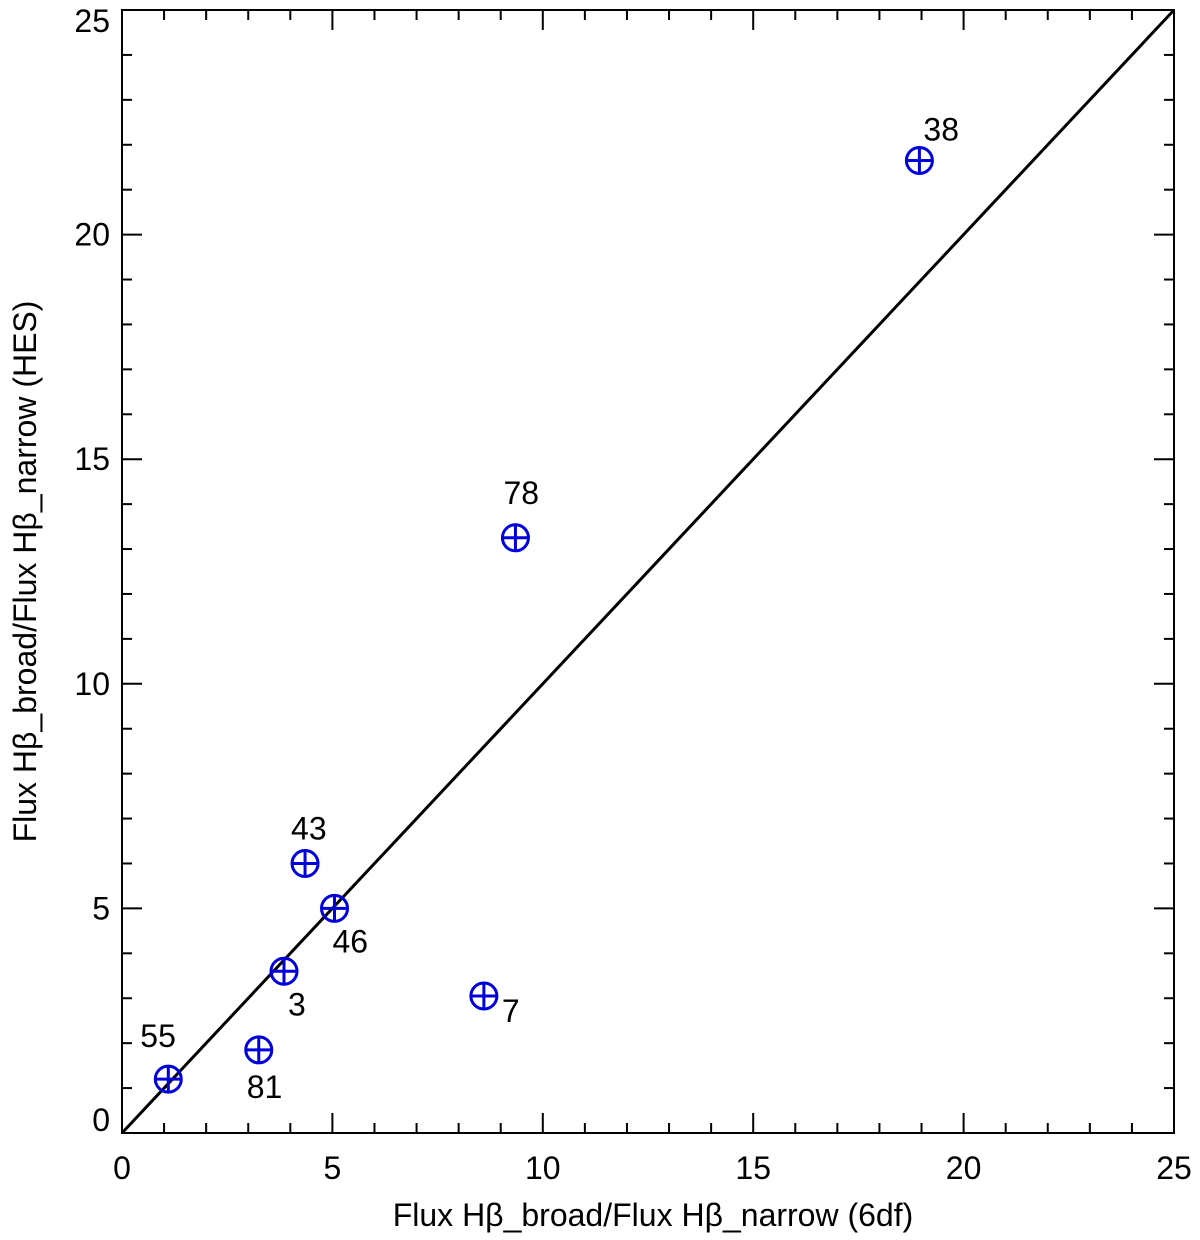  What do you see at coordinates (753, 1168) in the screenshot?
I see `x-tick-label: 15` at bounding box center [753, 1168].